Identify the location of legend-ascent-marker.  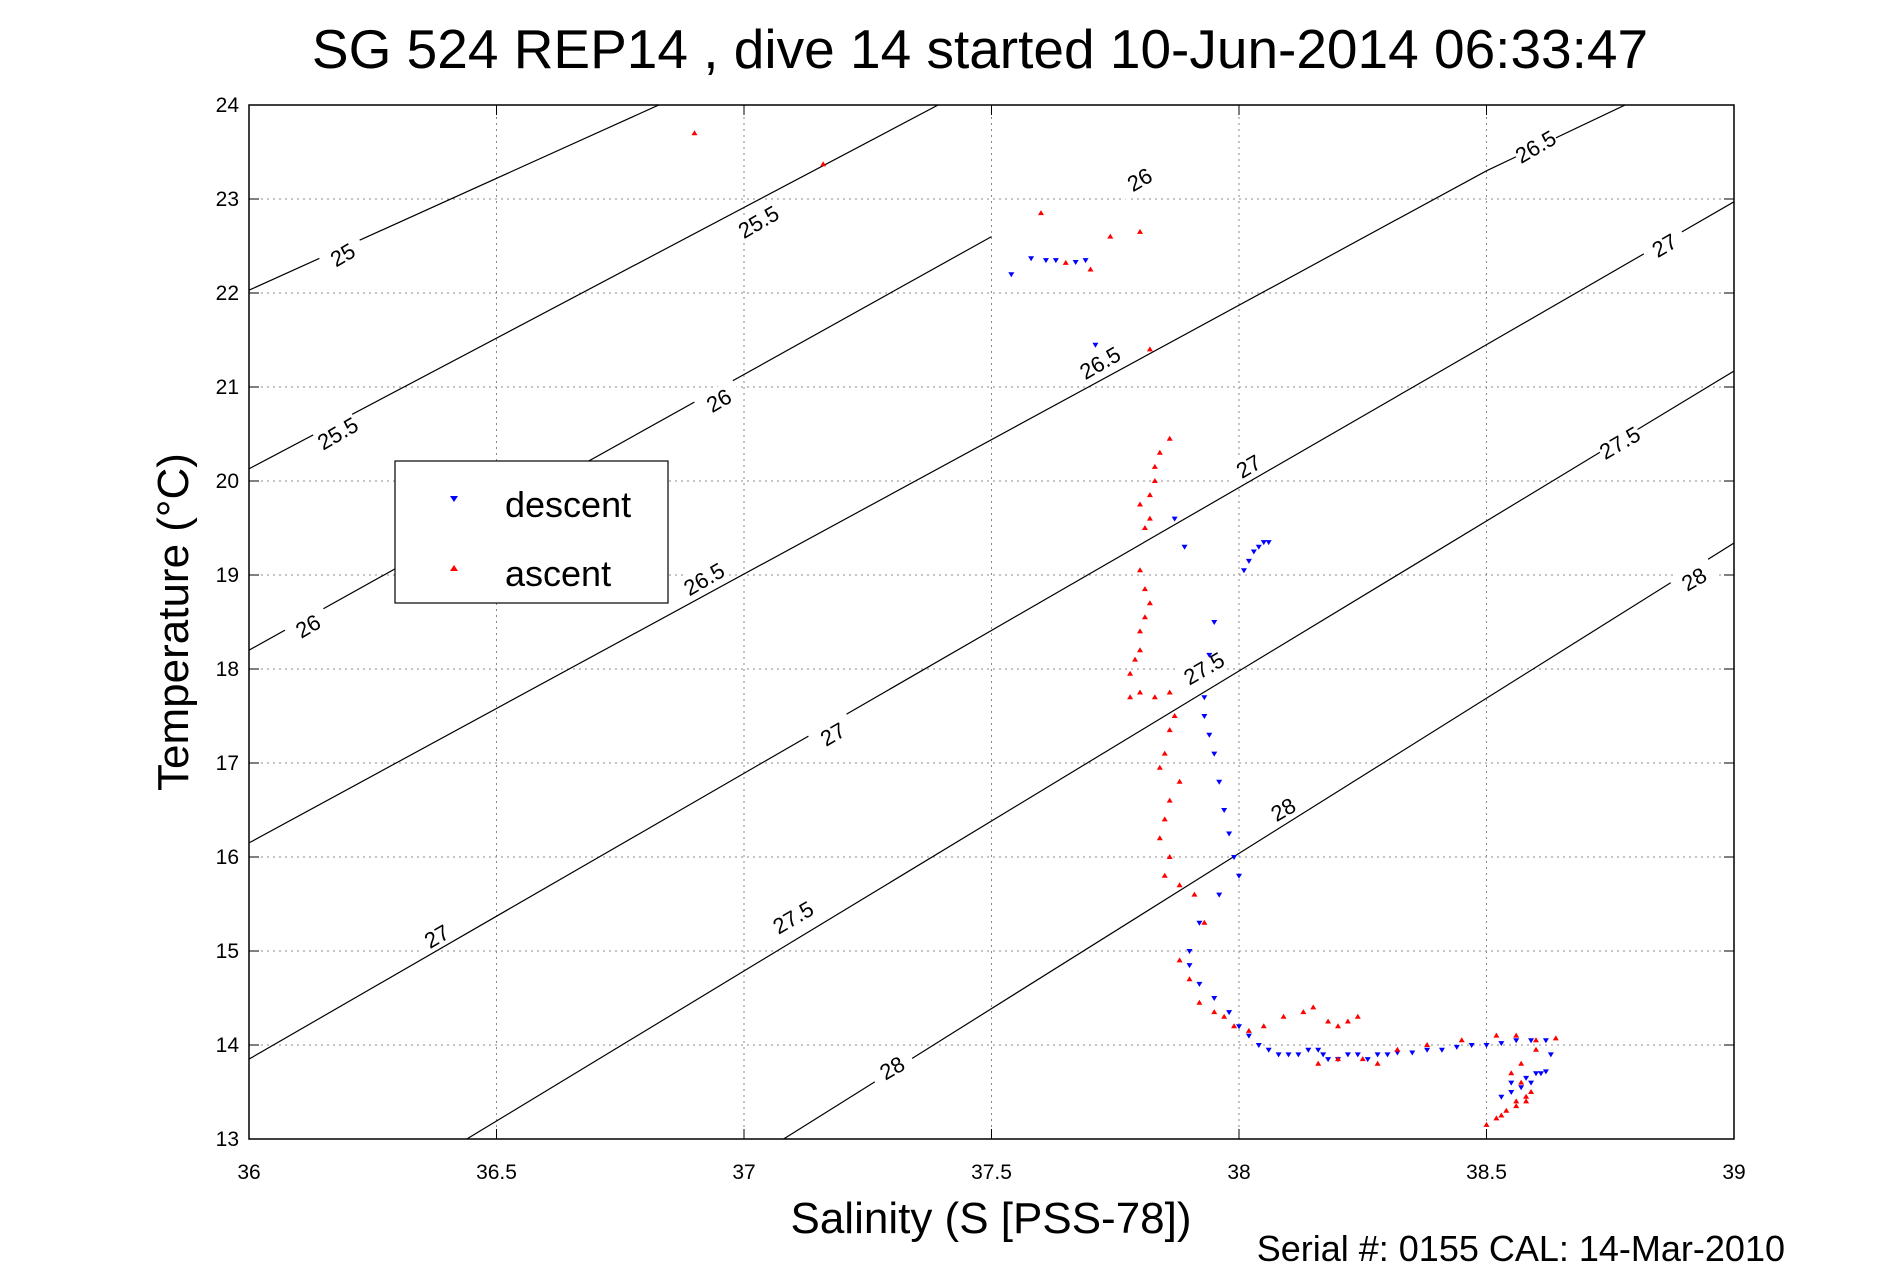
(454, 568).